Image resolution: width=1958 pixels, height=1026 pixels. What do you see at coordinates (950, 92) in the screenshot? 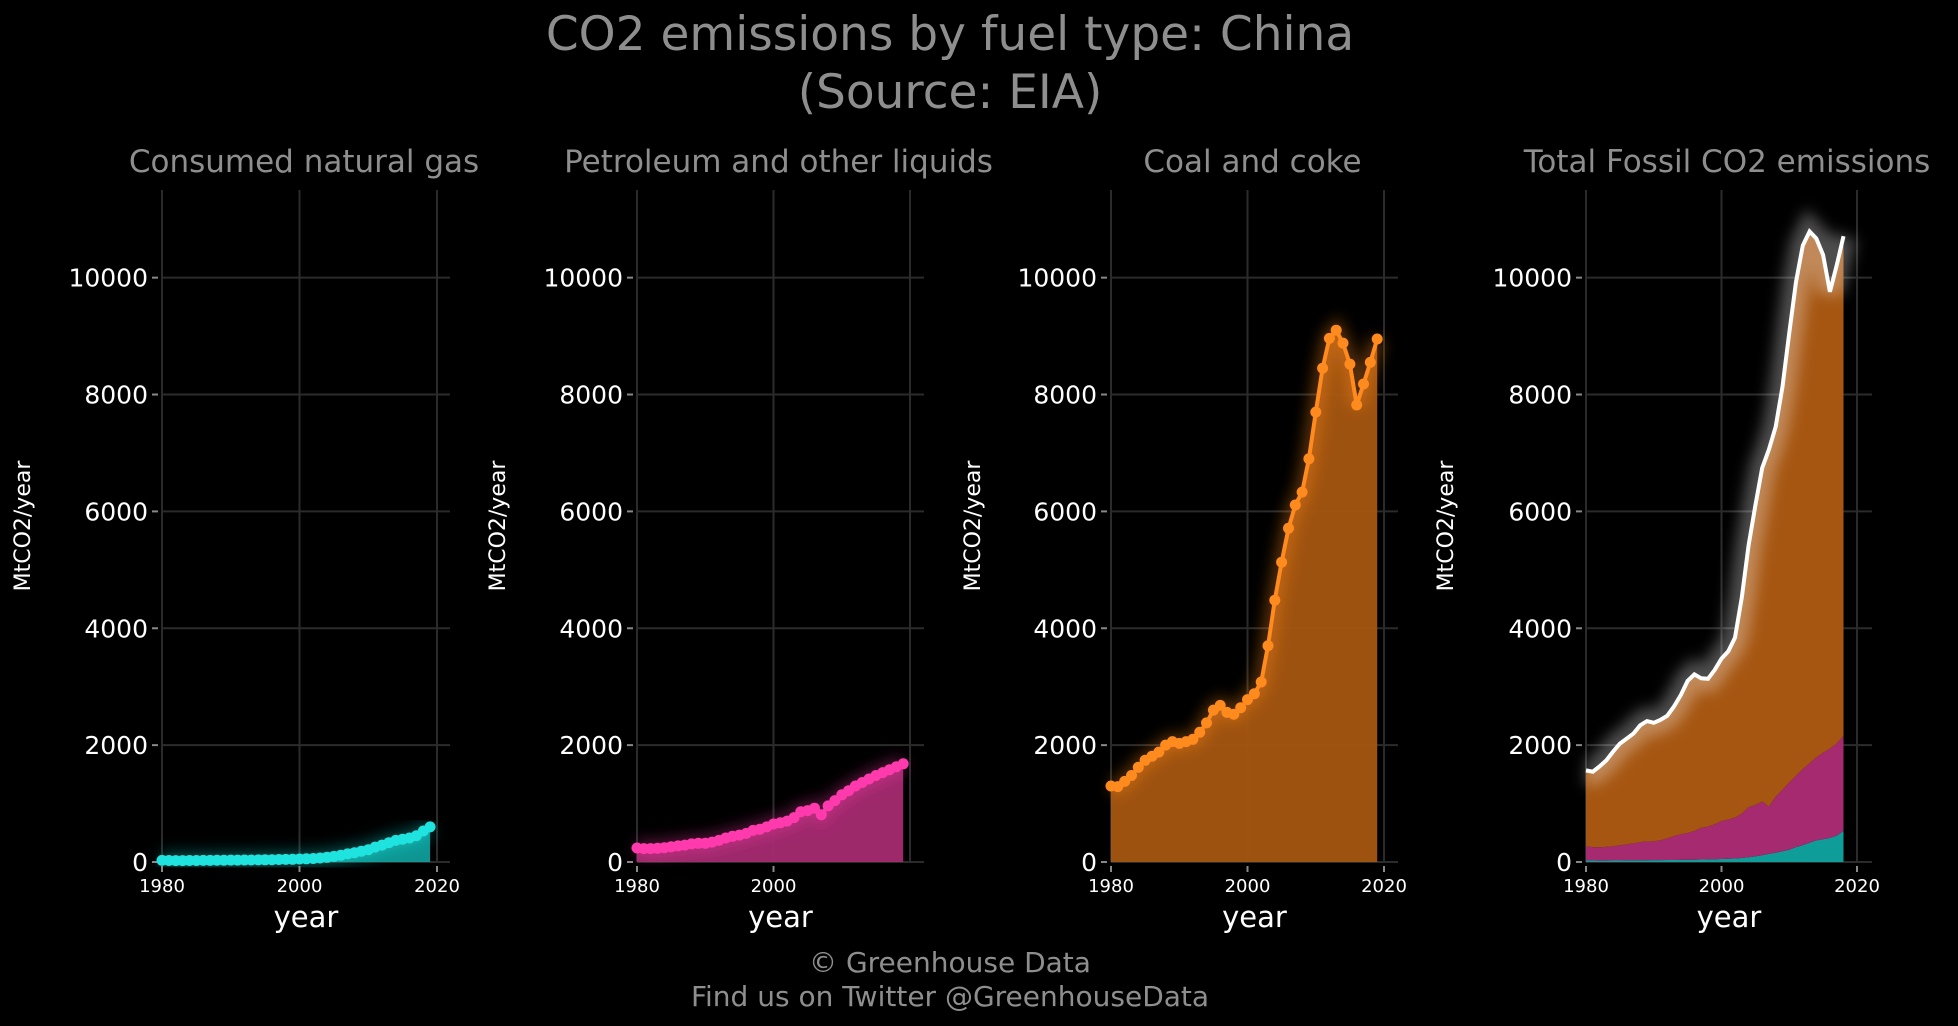
I see `chart-title-line2: (Source: EIA)` at bounding box center [950, 92].